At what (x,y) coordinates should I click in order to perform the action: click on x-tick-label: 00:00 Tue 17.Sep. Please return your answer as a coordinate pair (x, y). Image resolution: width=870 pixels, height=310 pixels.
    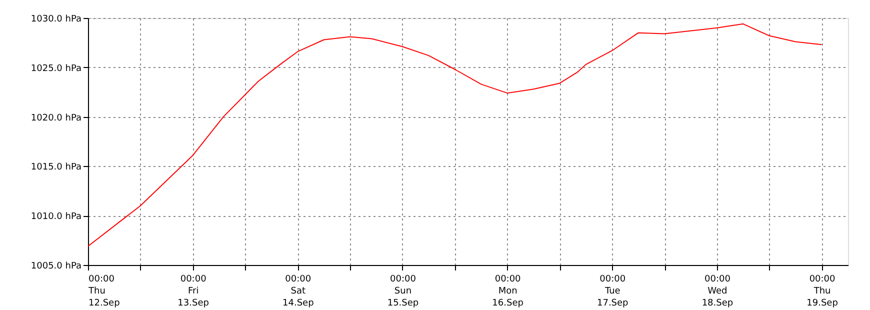
    Looking at the image, I should click on (612, 291).